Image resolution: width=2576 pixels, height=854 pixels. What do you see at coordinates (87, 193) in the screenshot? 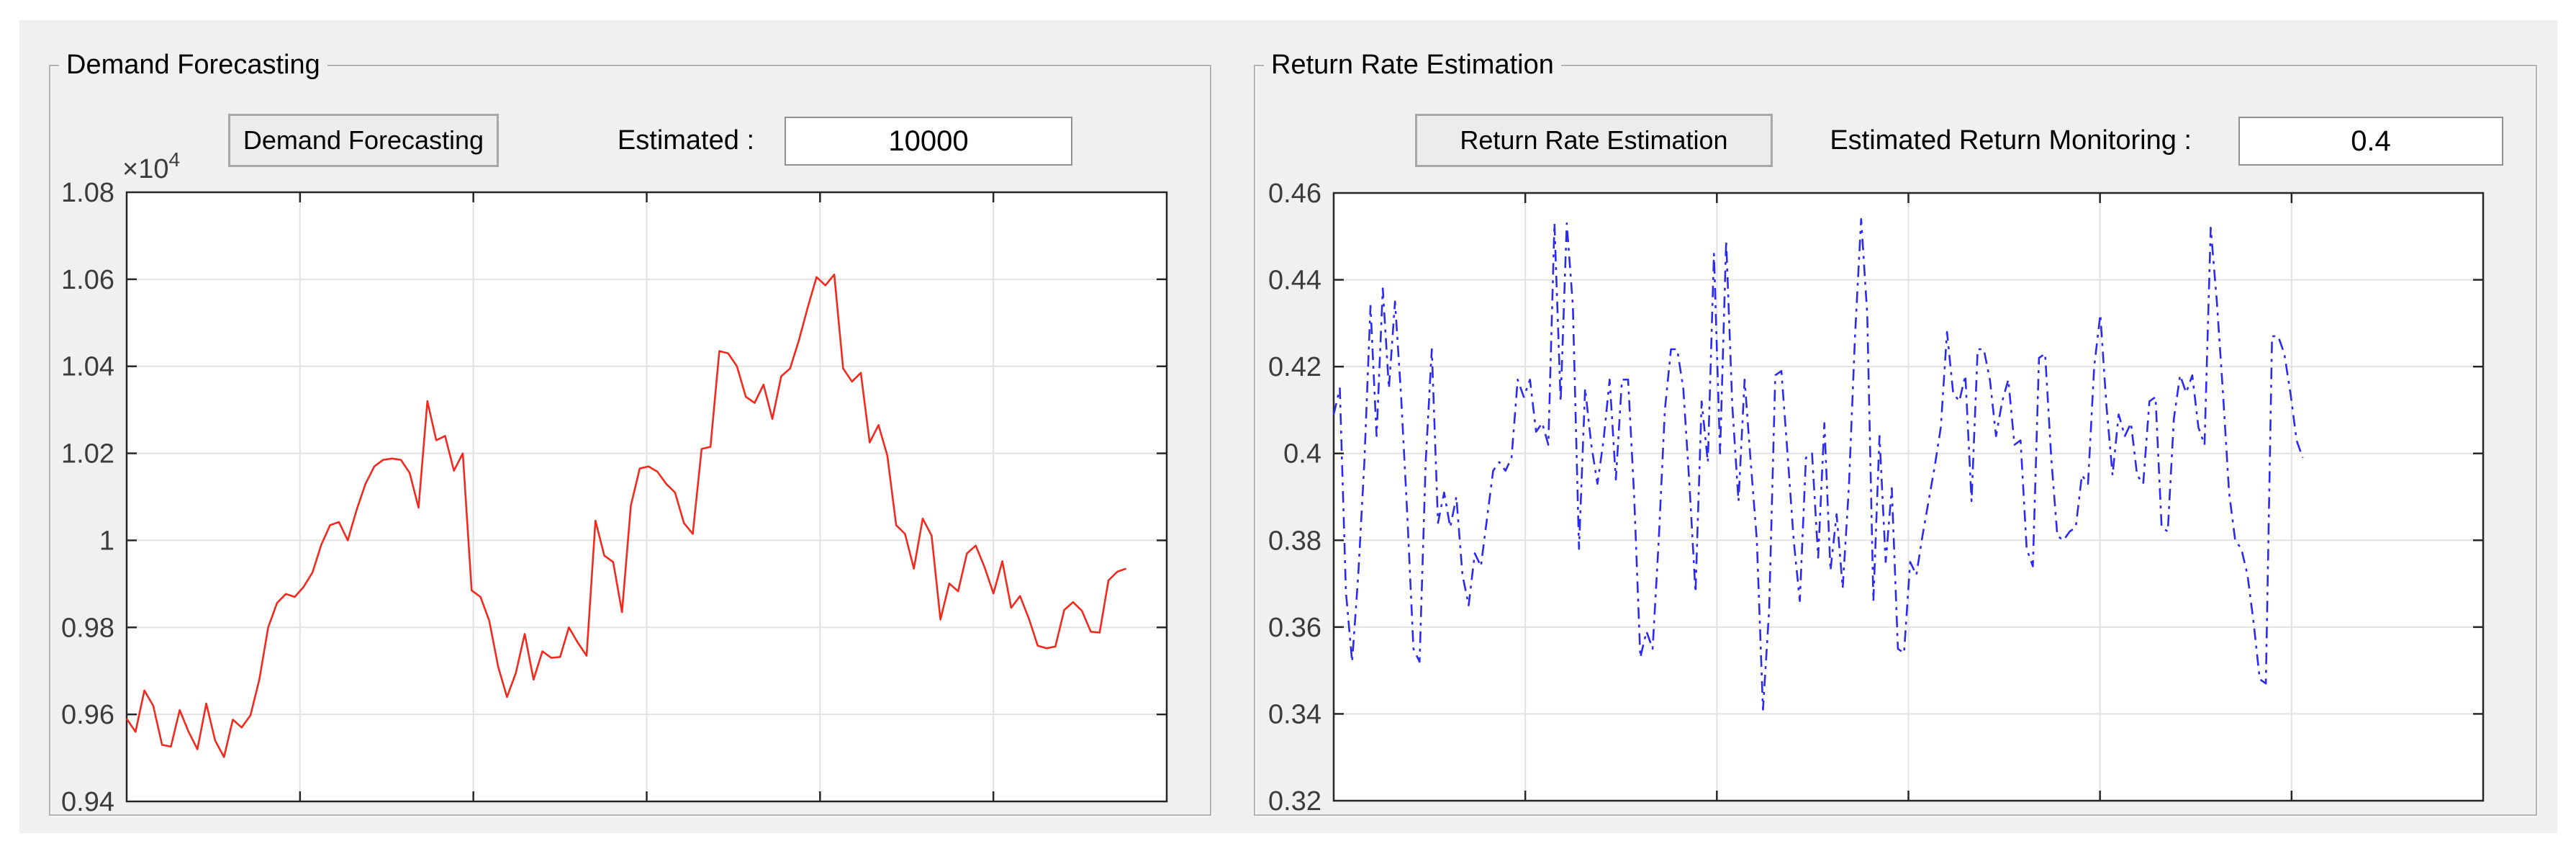
I see `svg-text: 1.08` at bounding box center [87, 193].